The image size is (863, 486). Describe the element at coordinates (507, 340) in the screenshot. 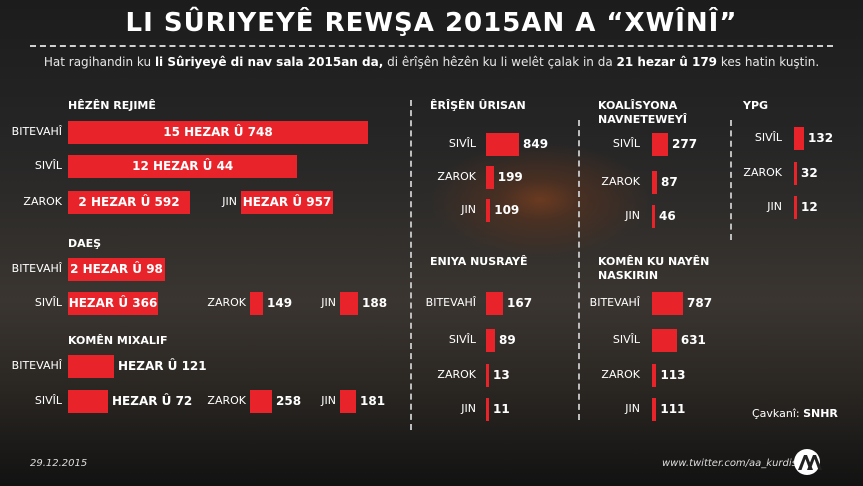

I see `data-label: 89` at that location.